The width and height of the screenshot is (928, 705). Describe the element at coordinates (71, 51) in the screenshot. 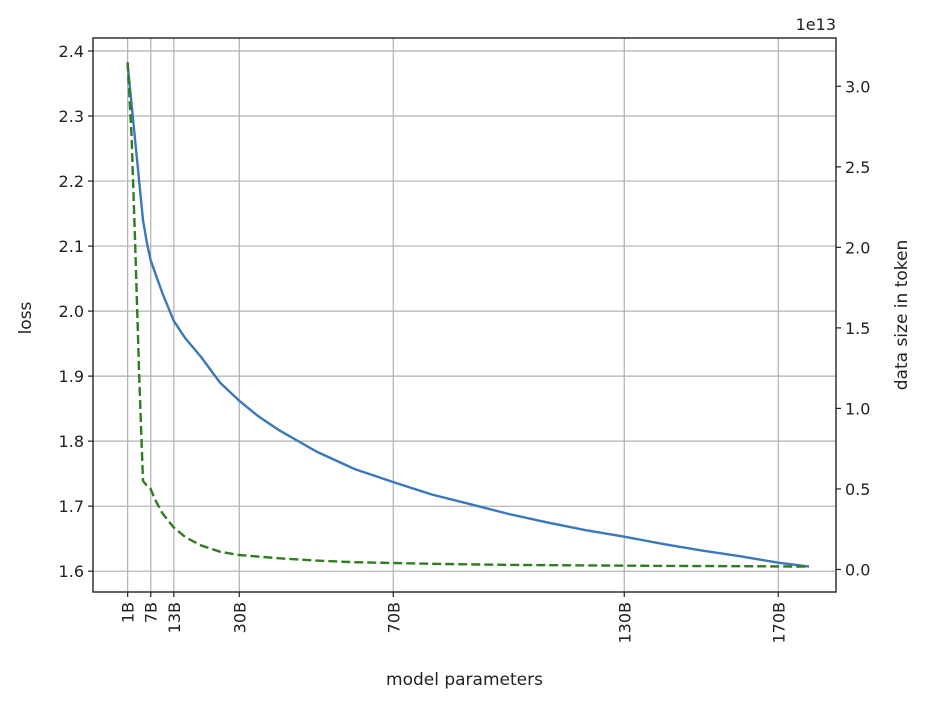

I see `y-left-tick-label: 2.4` at that location.